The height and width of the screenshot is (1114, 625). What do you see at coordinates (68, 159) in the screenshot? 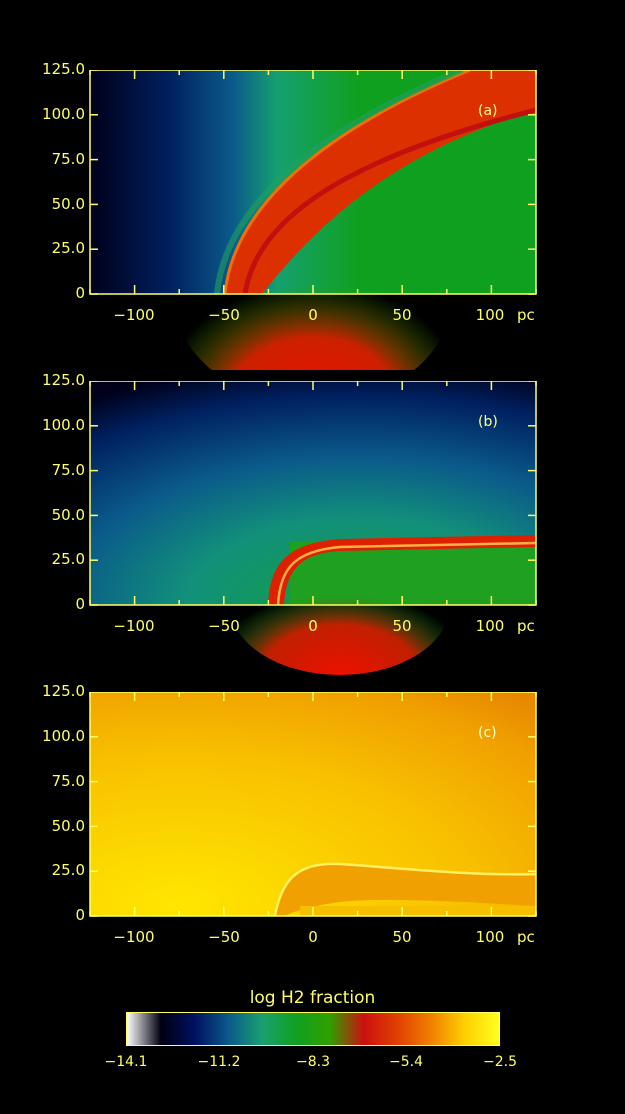
I see `panel-a-y-tick-3: 75.0` at bounding box center [68, 159].